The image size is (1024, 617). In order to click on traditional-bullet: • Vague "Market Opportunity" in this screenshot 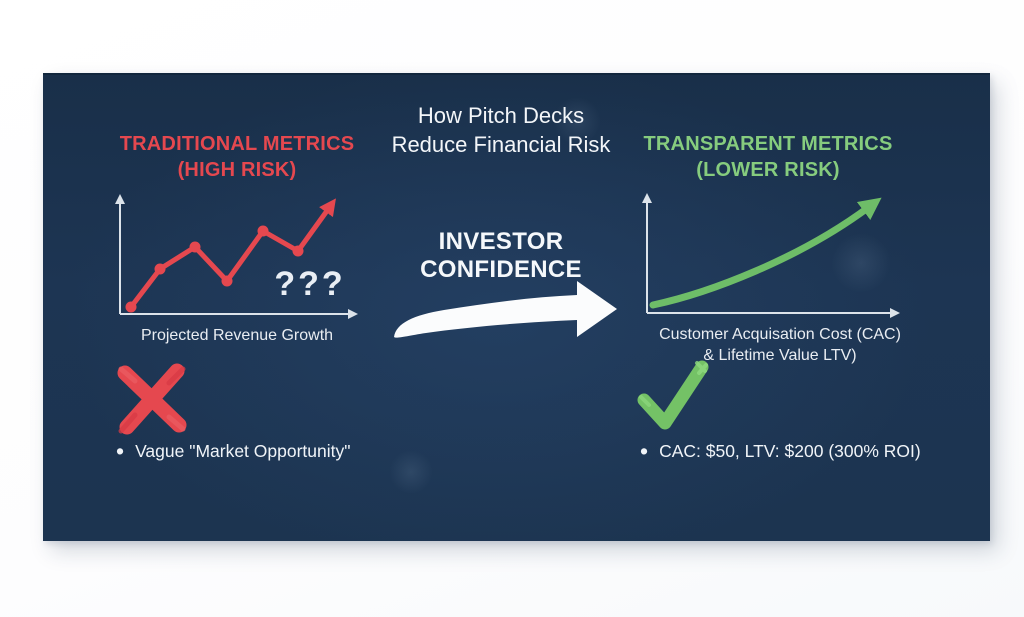, I will do `click(233, 451)`.